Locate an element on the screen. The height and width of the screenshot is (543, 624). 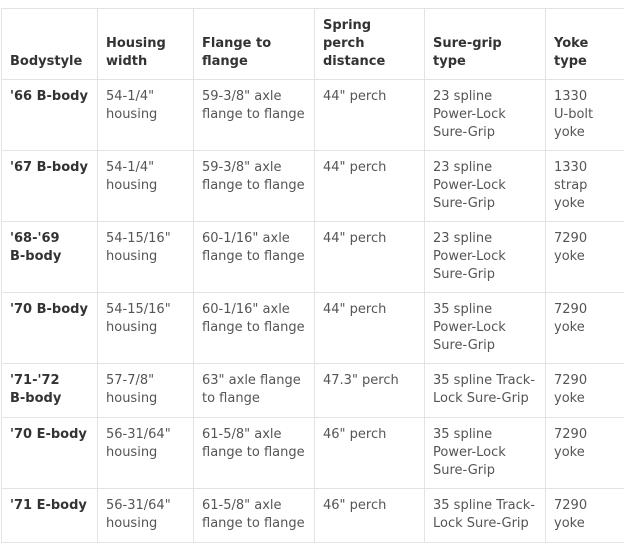
cell-bodystyle: '67 B-body is located at coordinates (50, 186).